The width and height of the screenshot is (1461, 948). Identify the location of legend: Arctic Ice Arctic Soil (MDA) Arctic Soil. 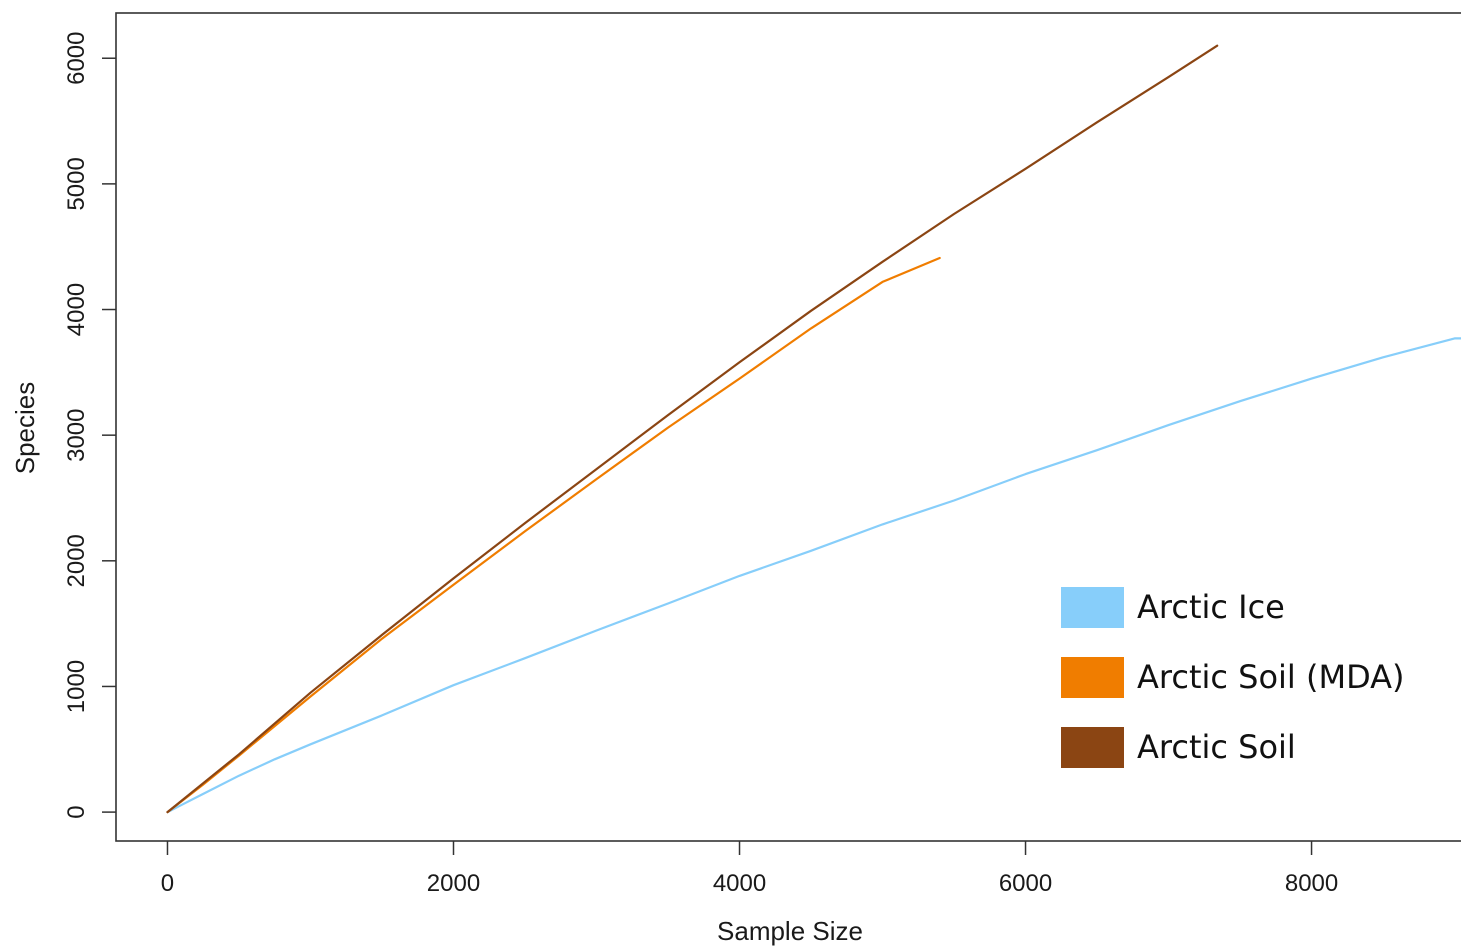
(1233, 677).